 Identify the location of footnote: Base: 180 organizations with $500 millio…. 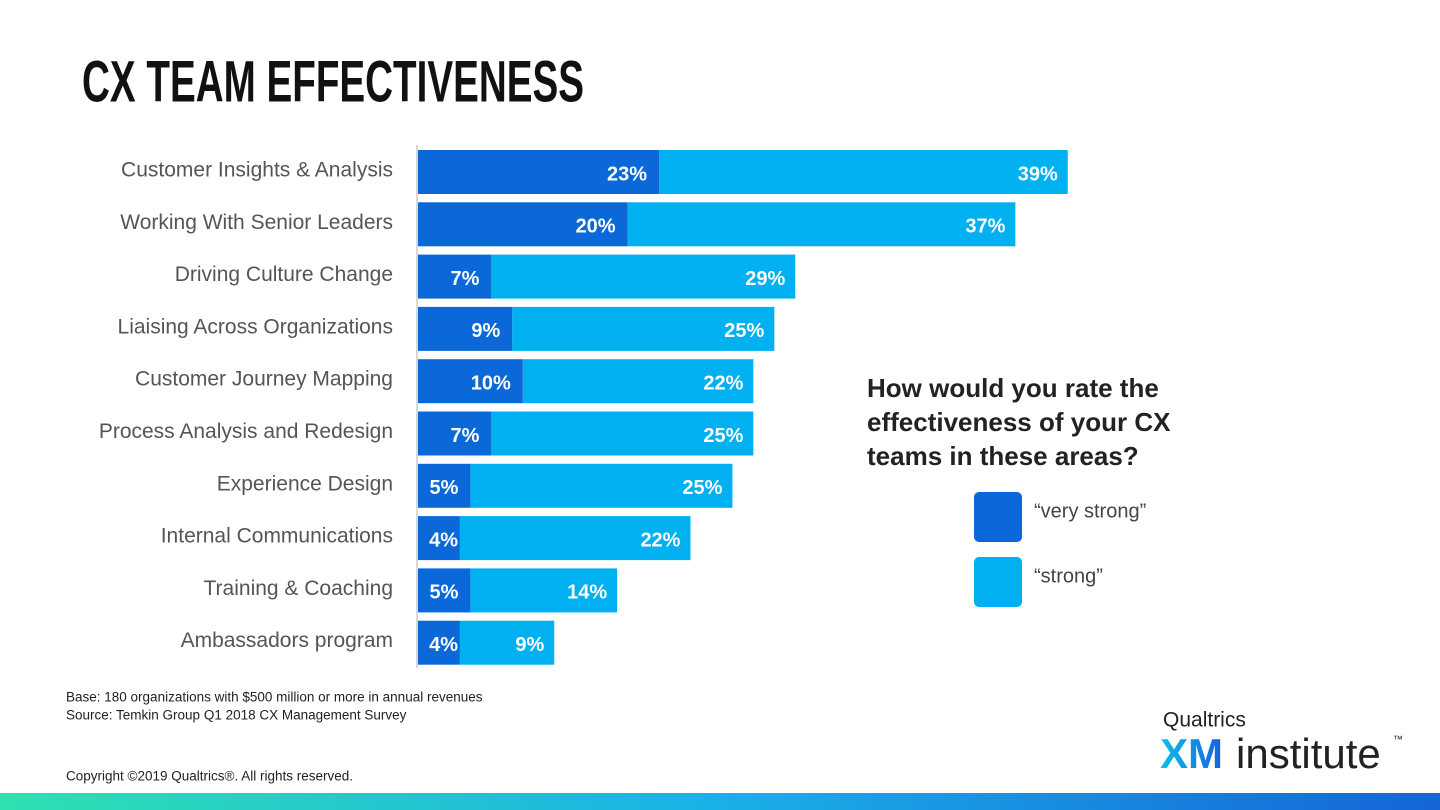
(274, 697).